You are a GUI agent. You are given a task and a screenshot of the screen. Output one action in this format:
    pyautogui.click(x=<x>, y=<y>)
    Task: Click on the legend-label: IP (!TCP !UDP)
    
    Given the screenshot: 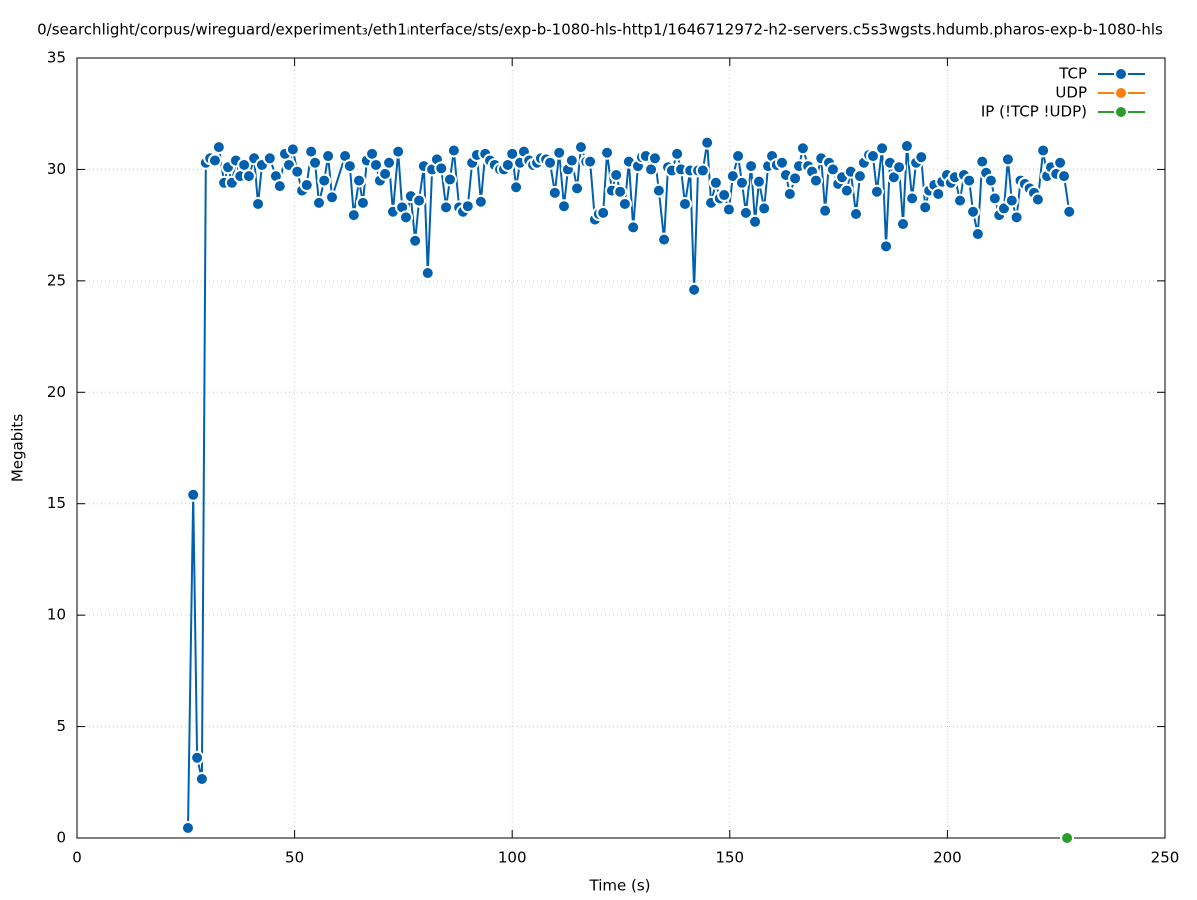 What is the action you would take?
    pyautogui.click(x=1034, y=112)
    